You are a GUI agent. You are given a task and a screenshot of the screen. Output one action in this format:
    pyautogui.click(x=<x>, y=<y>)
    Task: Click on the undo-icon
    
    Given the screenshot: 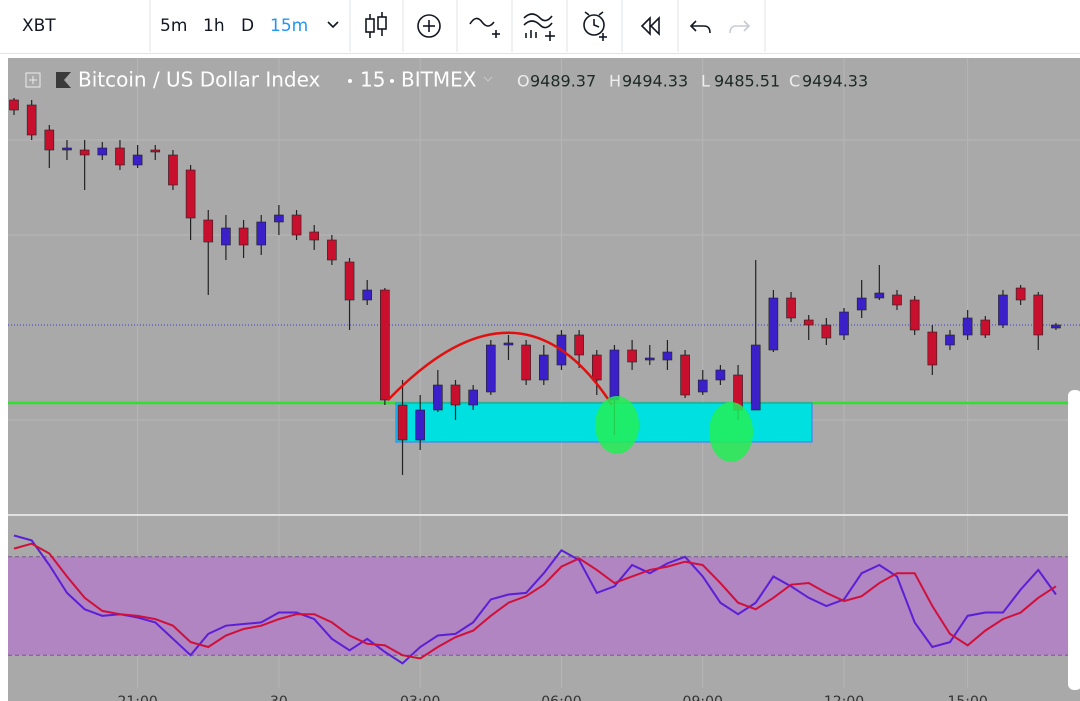 What is the action you would take?
    pyautogui.click(x=700, y=27)
    